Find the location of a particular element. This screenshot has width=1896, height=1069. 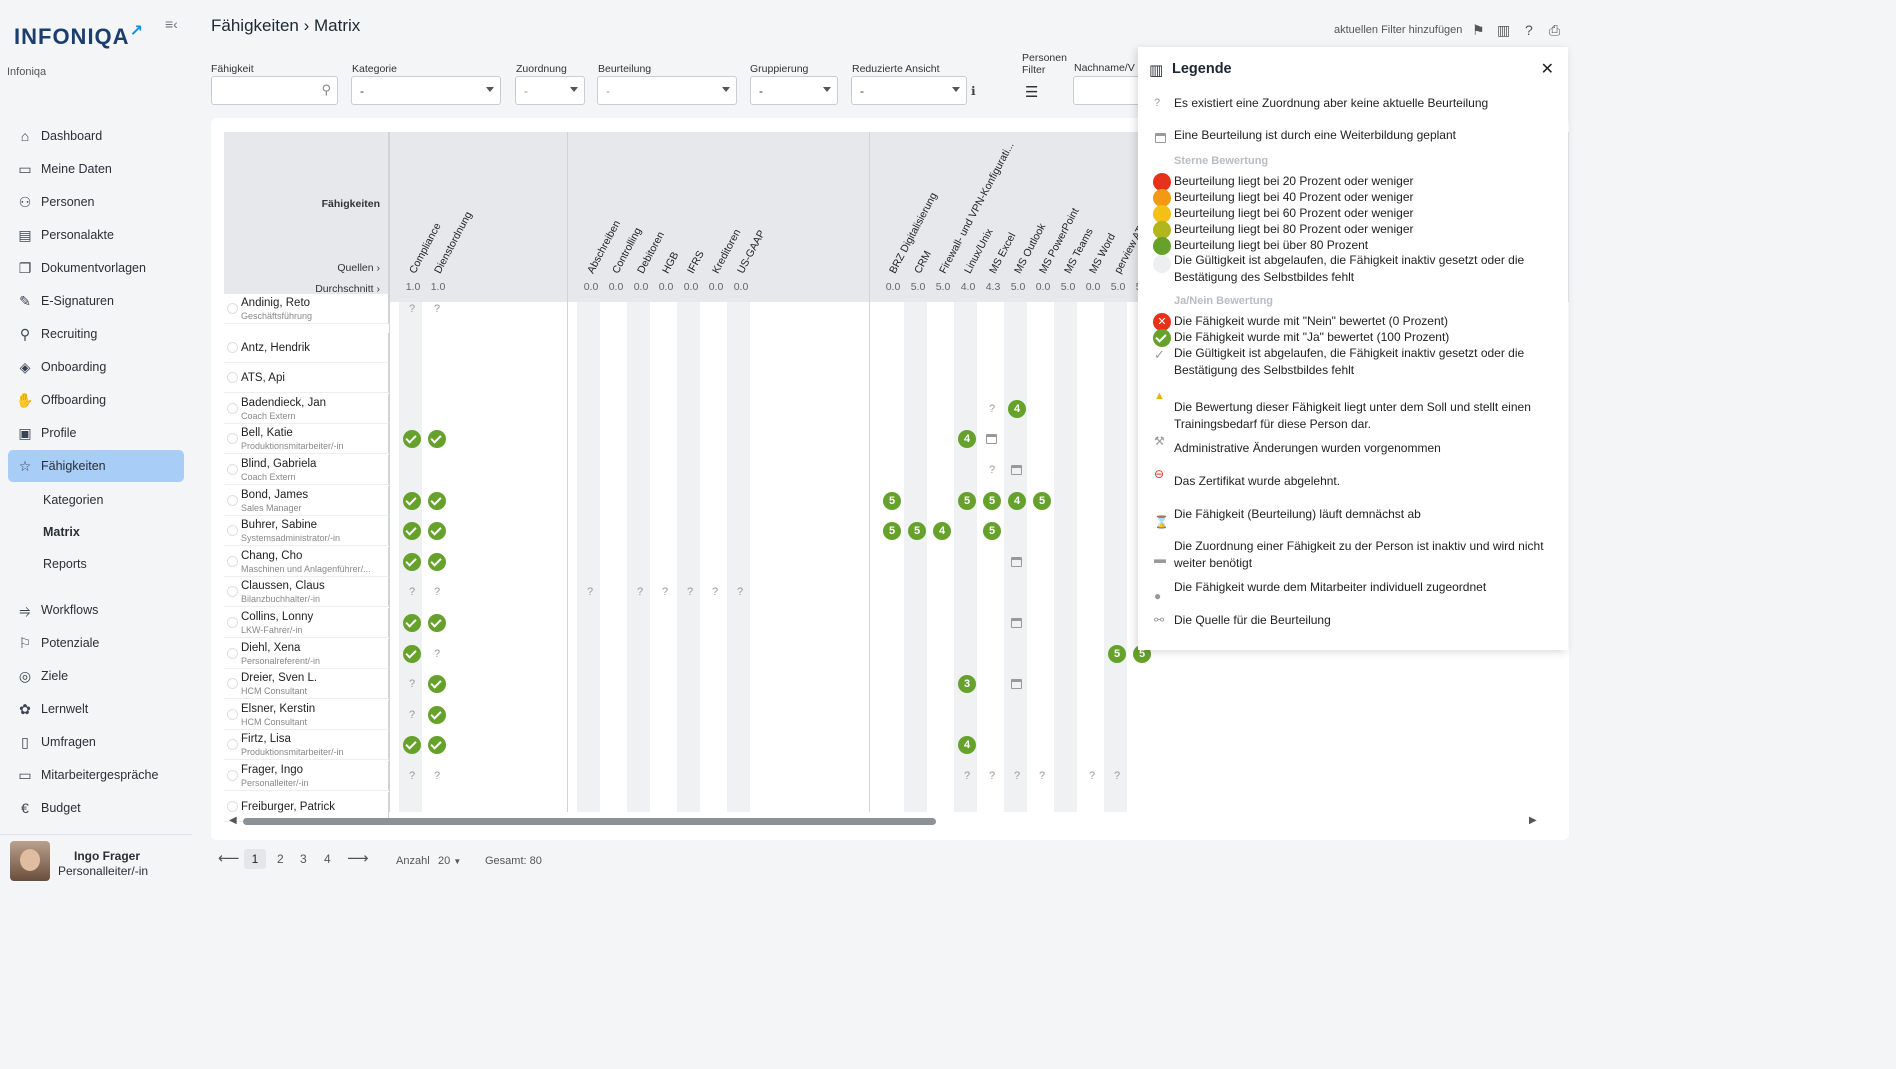

bookmark-icon: ⚑ is located at coordinates (1478, 30).